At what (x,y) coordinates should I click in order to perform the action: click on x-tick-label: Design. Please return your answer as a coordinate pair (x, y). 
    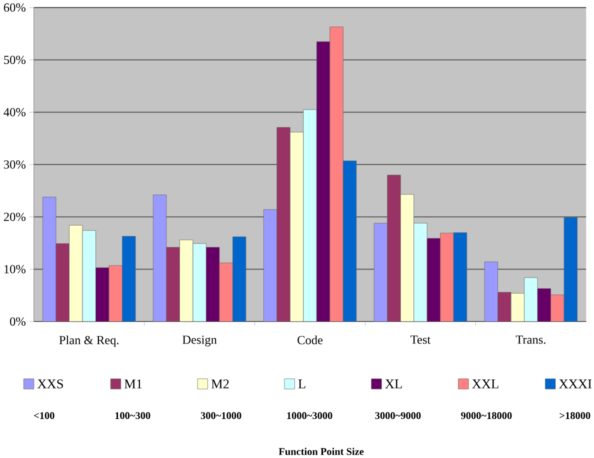
    Looking at the image, I should click on (199, 340).